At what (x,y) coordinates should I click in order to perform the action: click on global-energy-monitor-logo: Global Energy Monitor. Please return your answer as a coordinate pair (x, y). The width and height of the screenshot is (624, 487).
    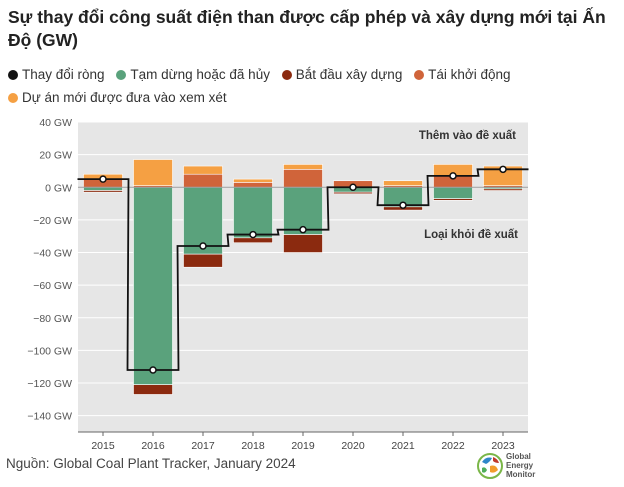
    Looking at the image, I should click on (536, 468).